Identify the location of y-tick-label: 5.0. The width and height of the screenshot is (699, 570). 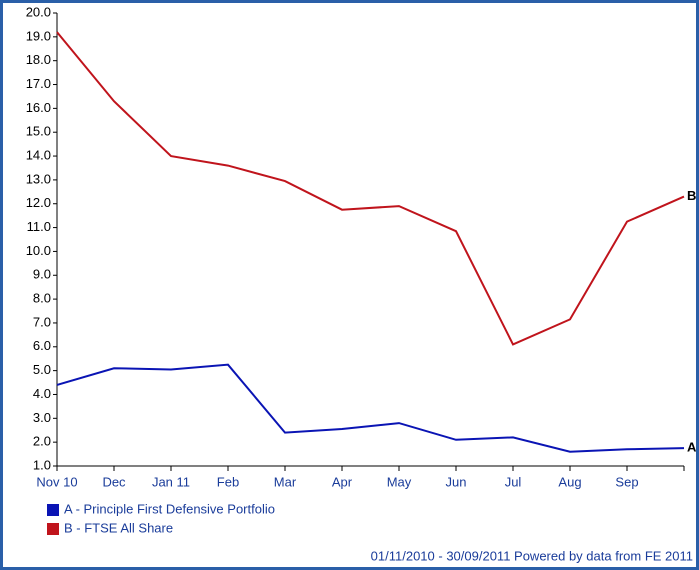
(42, 369).